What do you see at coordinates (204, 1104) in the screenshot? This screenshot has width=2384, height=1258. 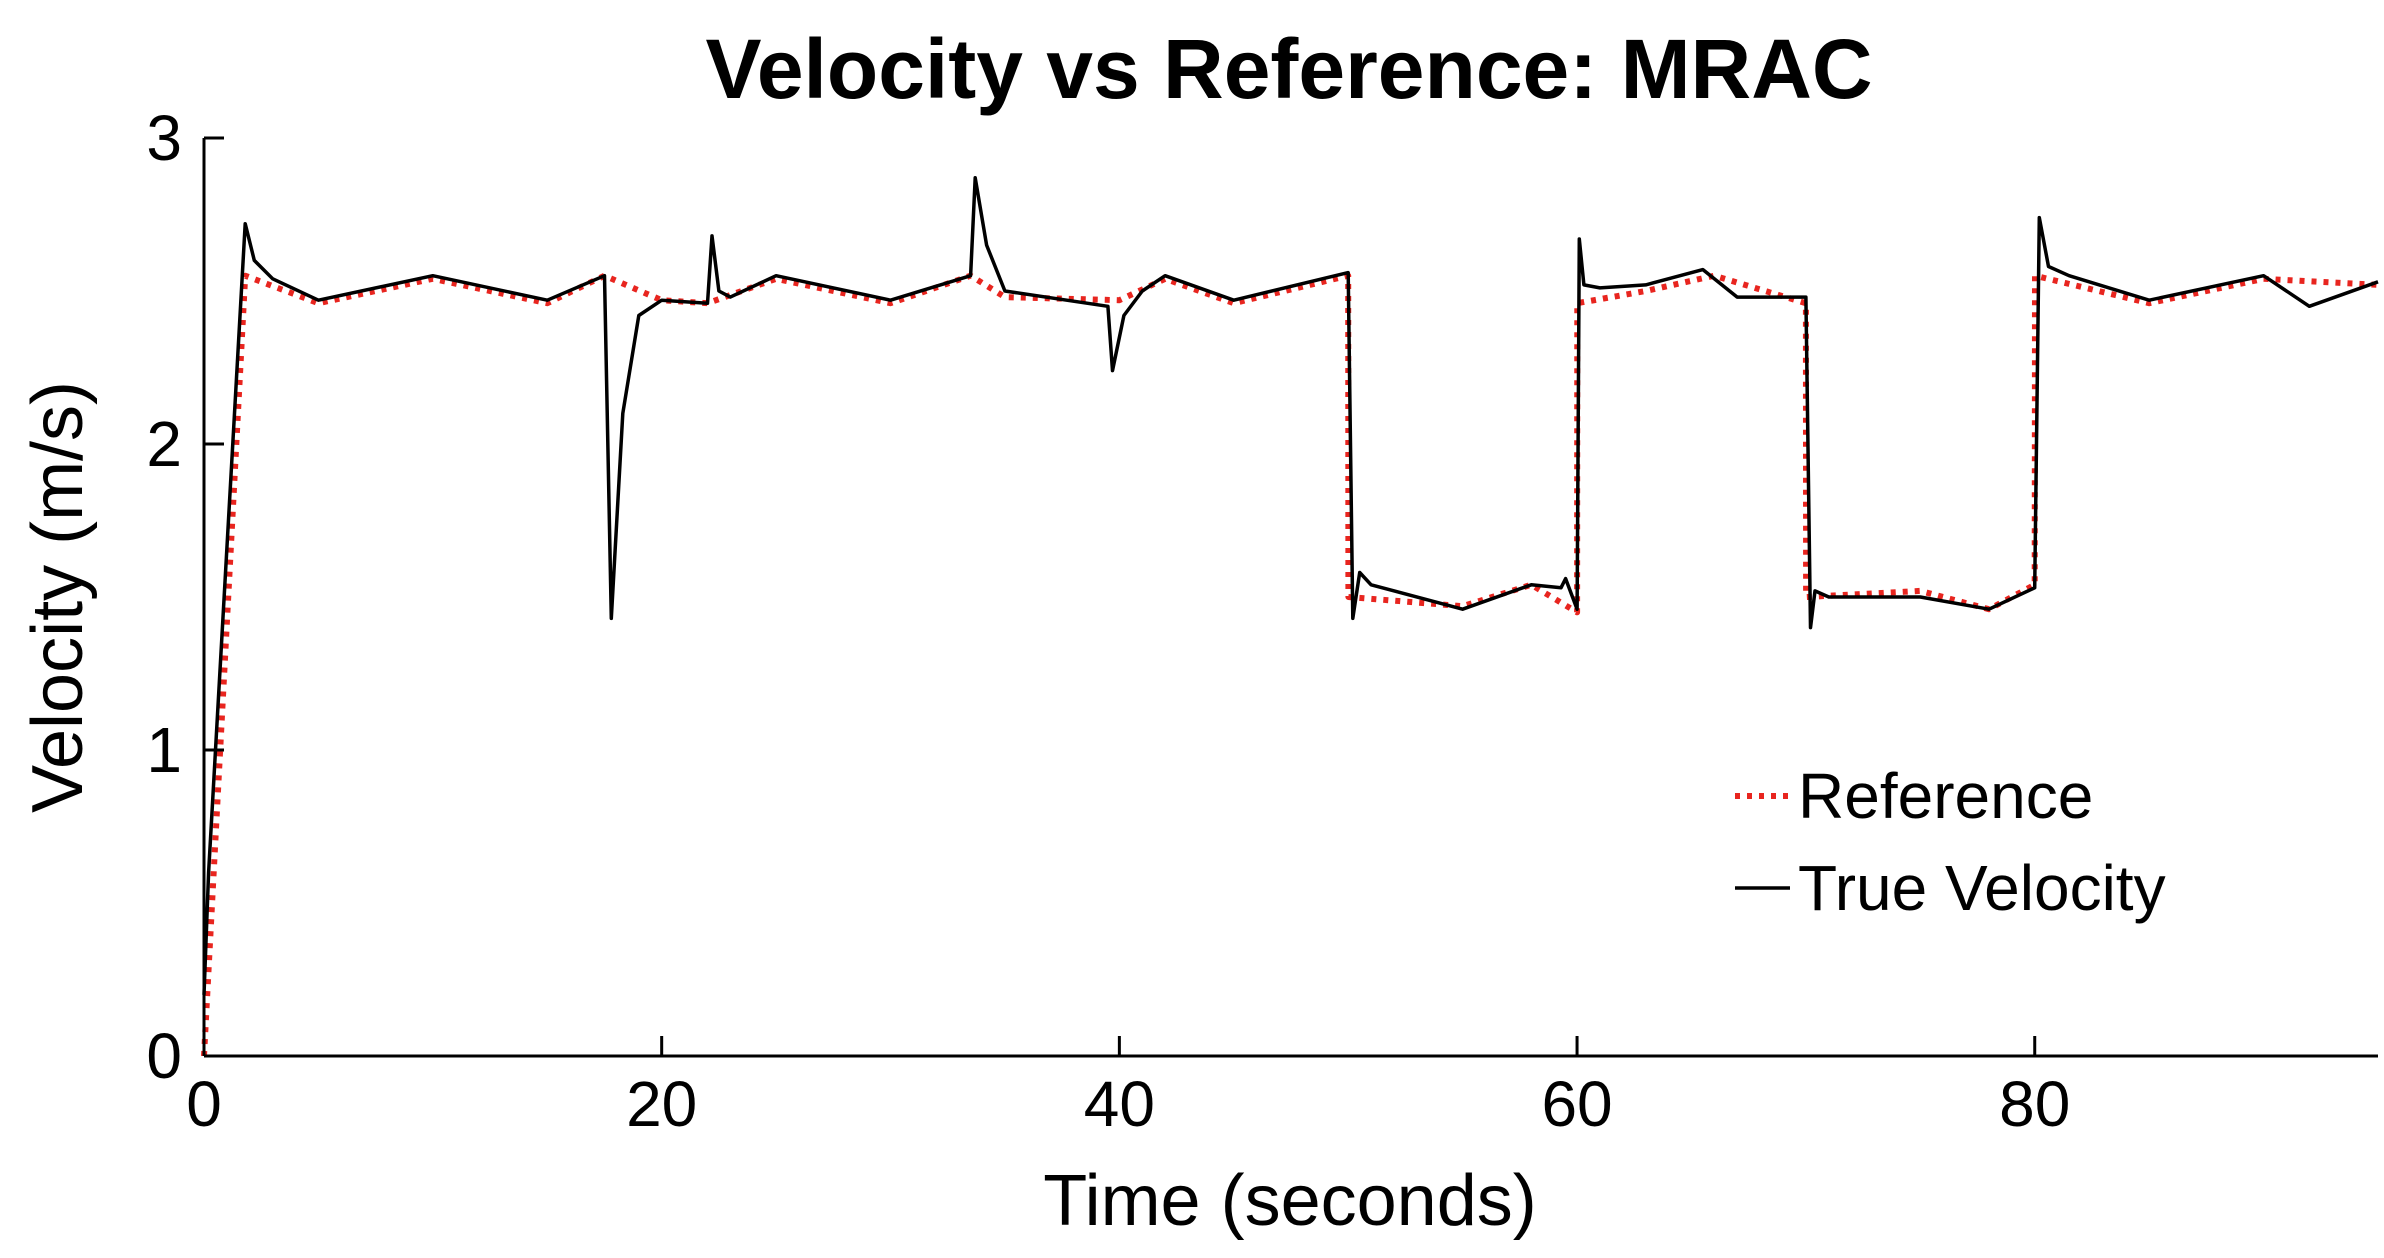 I see `x-tick-label: 0` at bounding box center [204, 1104].